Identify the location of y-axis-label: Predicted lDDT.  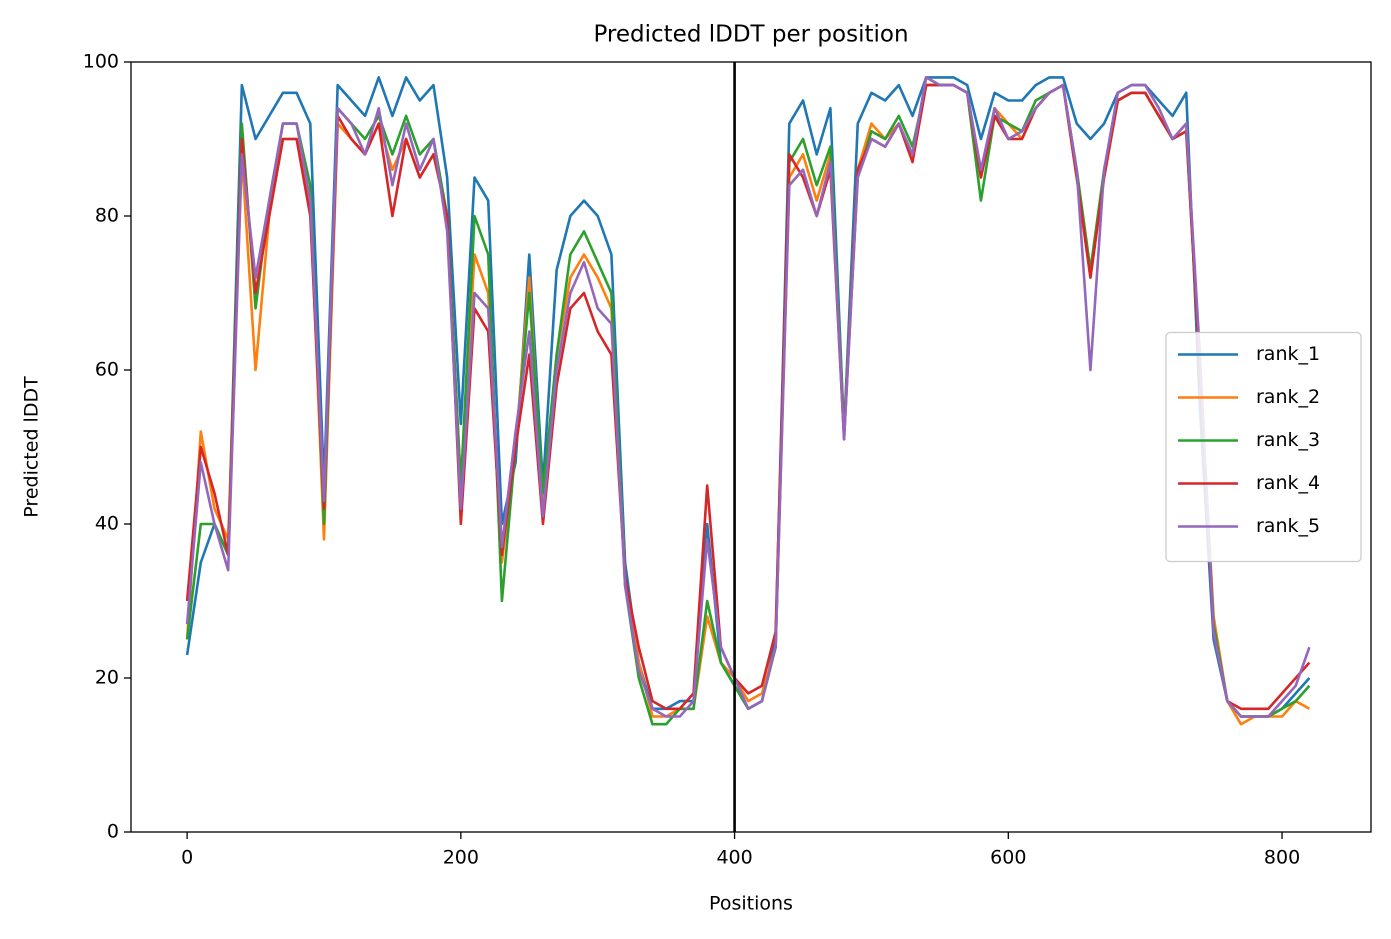
(32, 447).